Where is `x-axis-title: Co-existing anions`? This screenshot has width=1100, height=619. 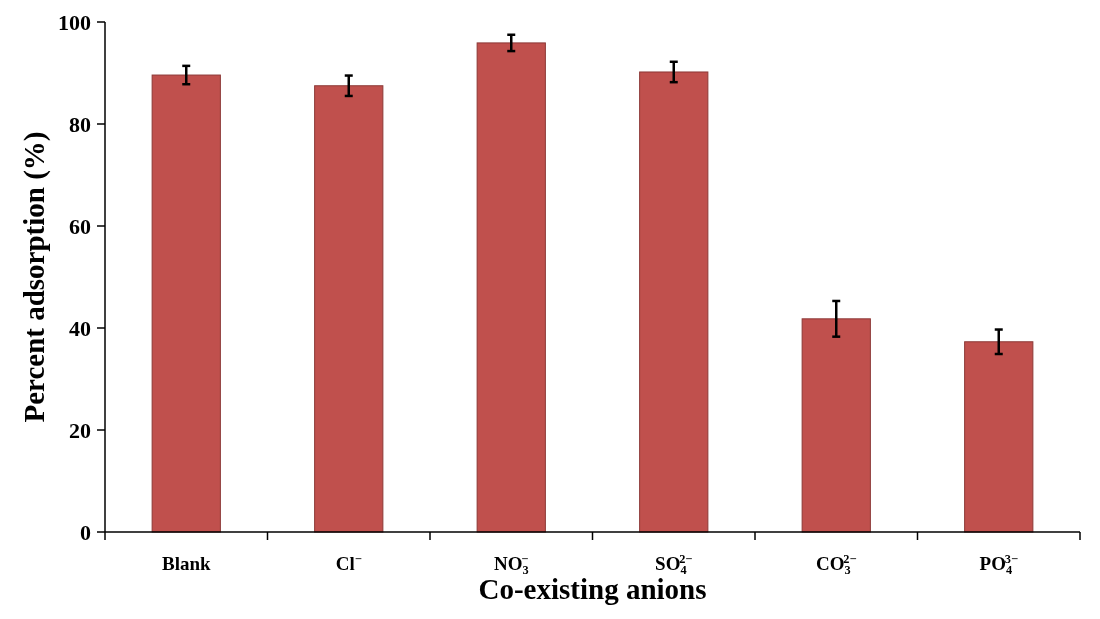
x-axis-title: Co-existing anions is located at coordinates (592, 589).